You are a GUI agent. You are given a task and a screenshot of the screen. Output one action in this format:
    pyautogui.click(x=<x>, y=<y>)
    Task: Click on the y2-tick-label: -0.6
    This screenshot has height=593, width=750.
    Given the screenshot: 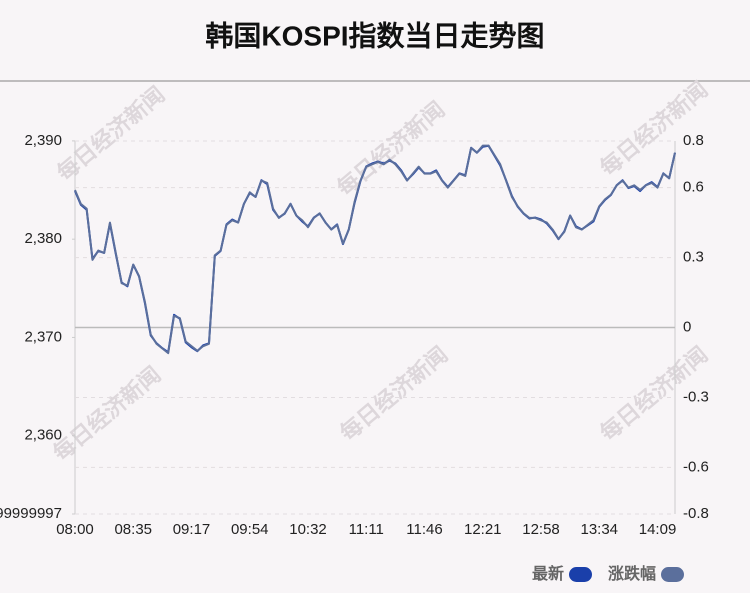 What is the action you would take?
    pyautogui.click(x=696, y=466)
    